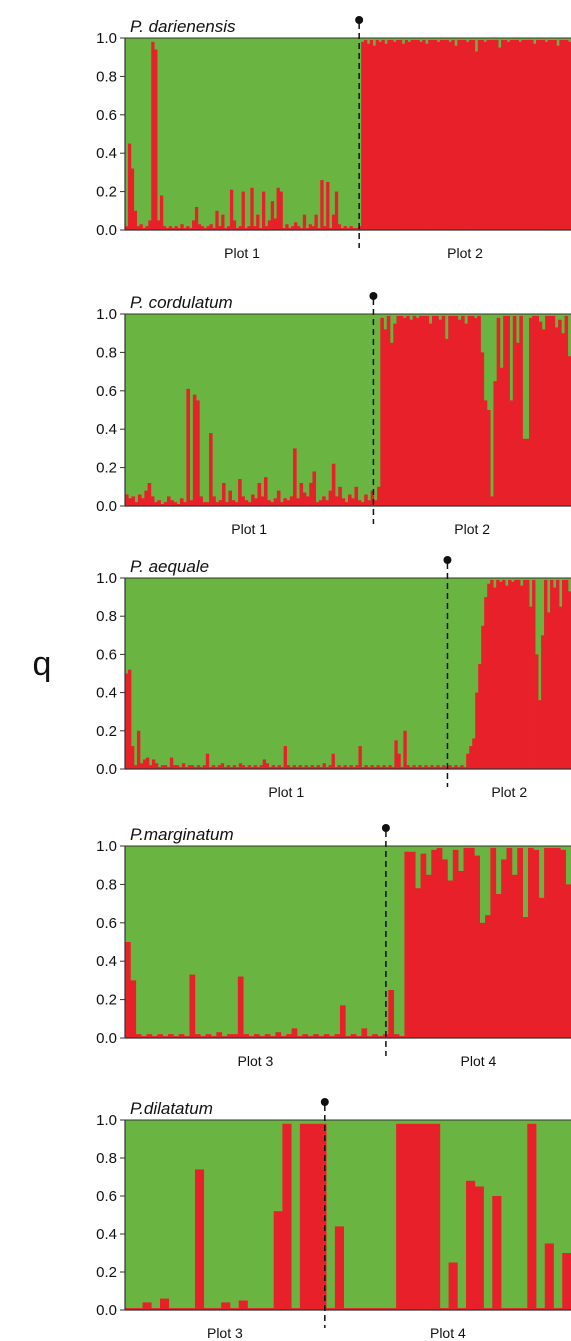 Image resolution: width=571 pixels, height=1341 pixels. I want to click on divider-marker, so click(385, 828).